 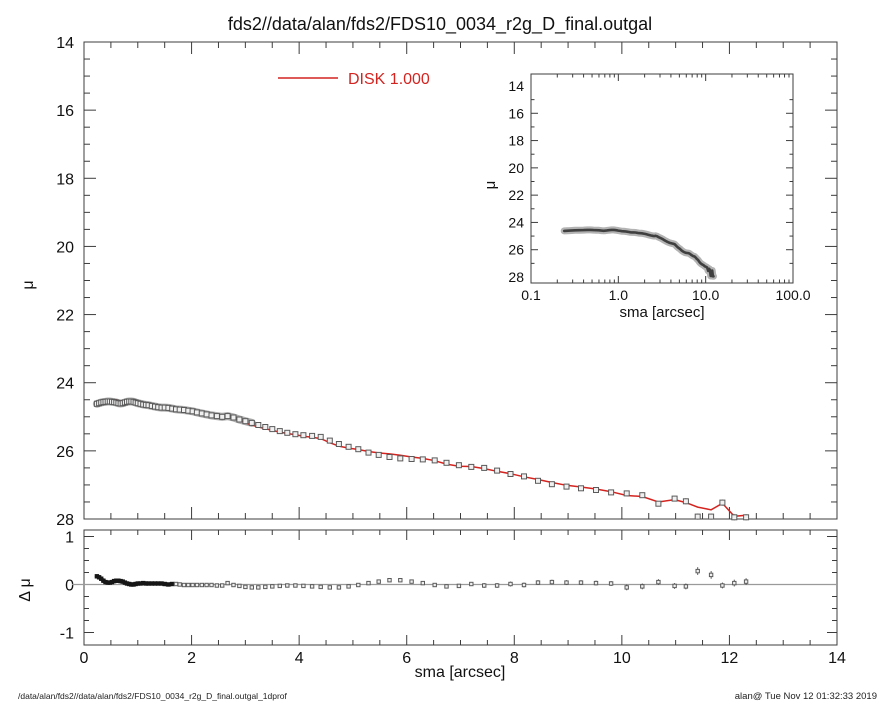 I want to click on inset-y-tick-label: 18, so click(x=516, y=141).